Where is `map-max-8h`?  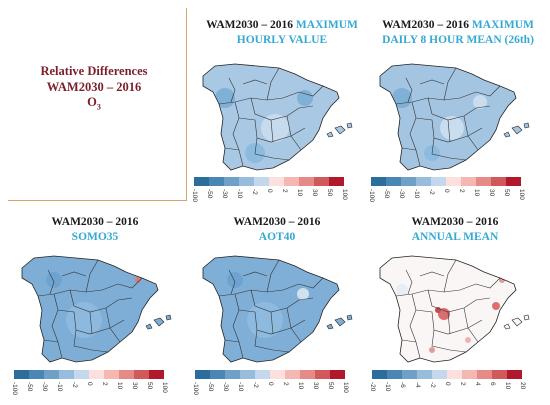 map-max-8h is located at coordinates (454, 117).